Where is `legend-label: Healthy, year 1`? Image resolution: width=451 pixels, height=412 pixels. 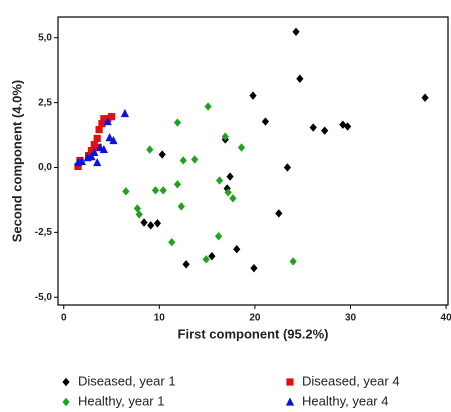
legend-label: Healthy, year 1 is located at coordinates (121, 400).